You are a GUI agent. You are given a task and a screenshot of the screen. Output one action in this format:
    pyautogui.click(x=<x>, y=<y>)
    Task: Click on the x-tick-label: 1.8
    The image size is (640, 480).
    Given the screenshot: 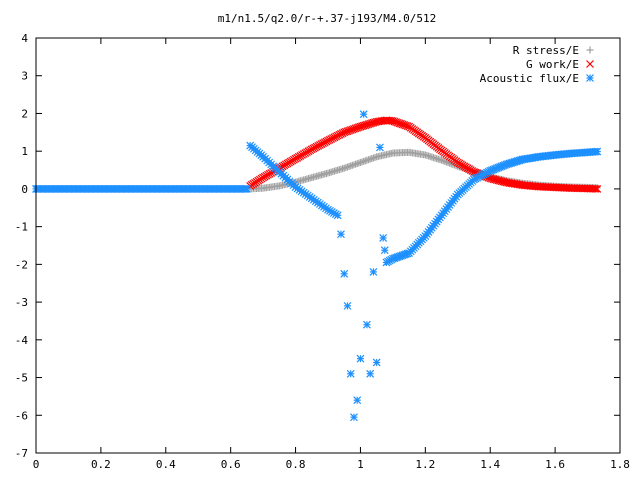 What is the action you would take?
    pyautogui.click(x=620, y=464)
    